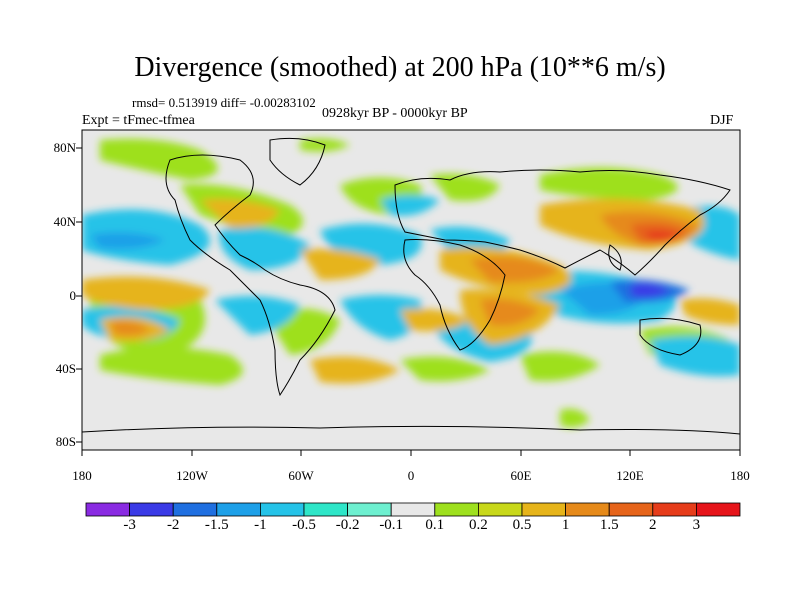 Image resolution: width=800 pixels, height=600 pixels. Describe the element at coordinates (630, 475) in the screenshot. I see `lon-tick: 120E` at that location.